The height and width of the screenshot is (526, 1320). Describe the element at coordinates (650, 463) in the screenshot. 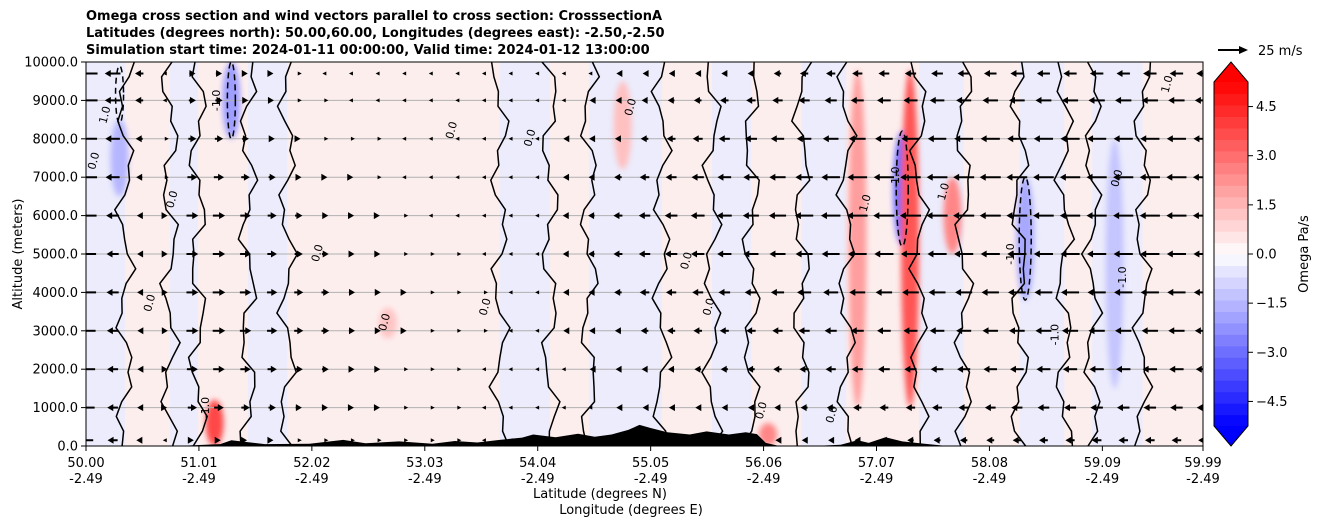

I see `x-tick-label-lat: 55.05` at that location.